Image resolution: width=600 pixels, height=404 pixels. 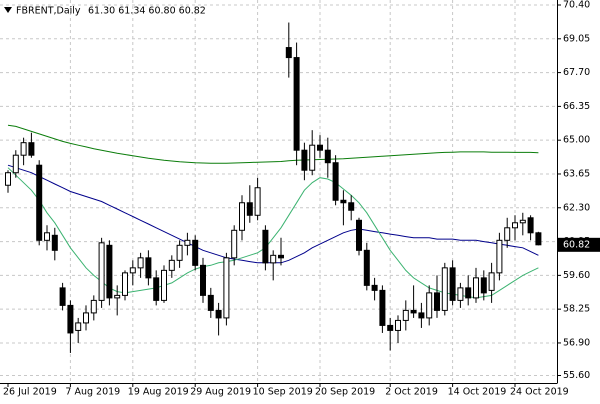 I want to click on y-tick-label: 59.60, so click(x=576, y=275).